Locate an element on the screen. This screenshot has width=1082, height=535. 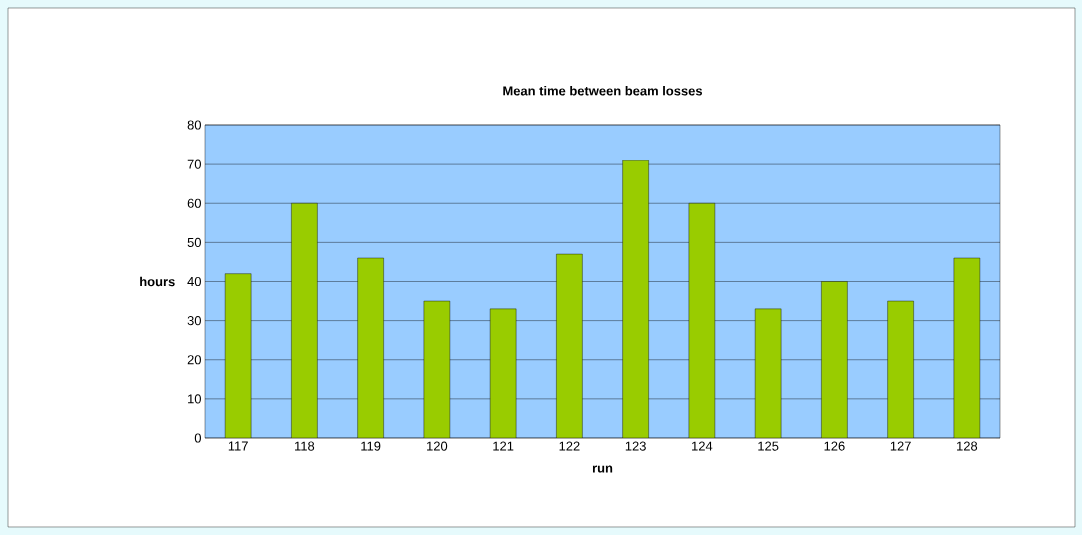
x-tick-label: 120 is located at coordinates (437, 446).